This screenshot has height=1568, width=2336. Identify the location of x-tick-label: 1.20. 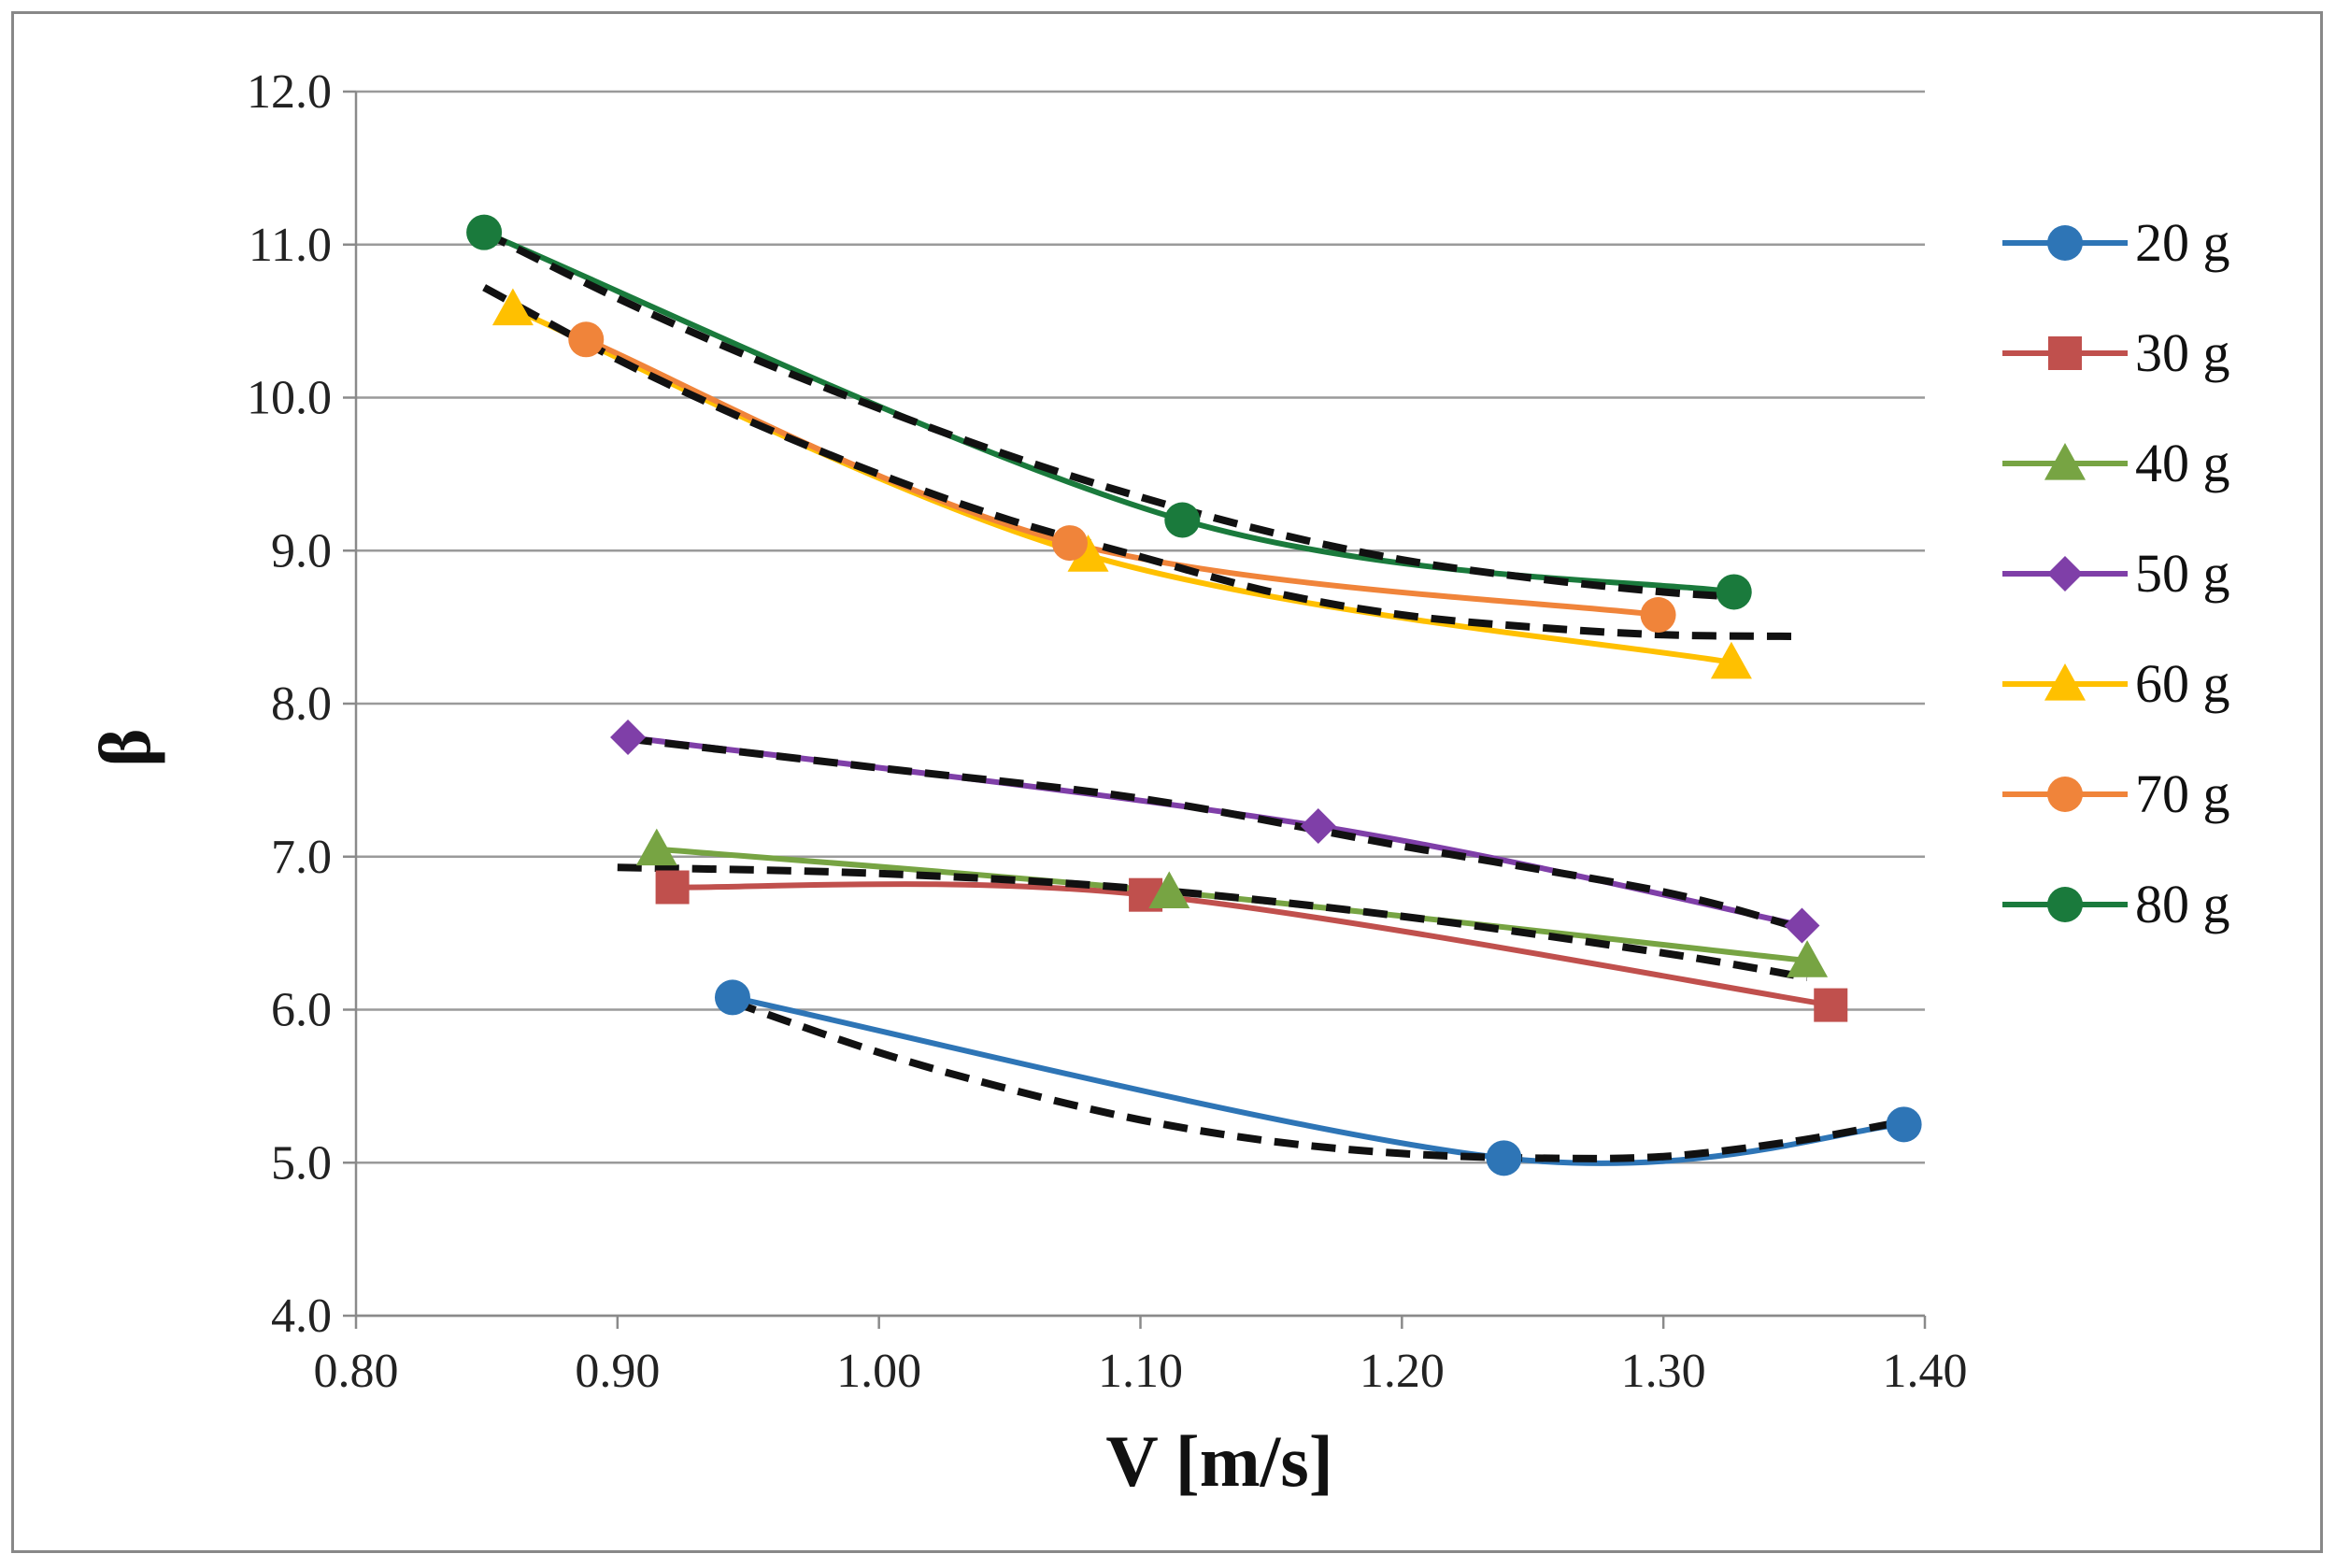
(1402, 1371).